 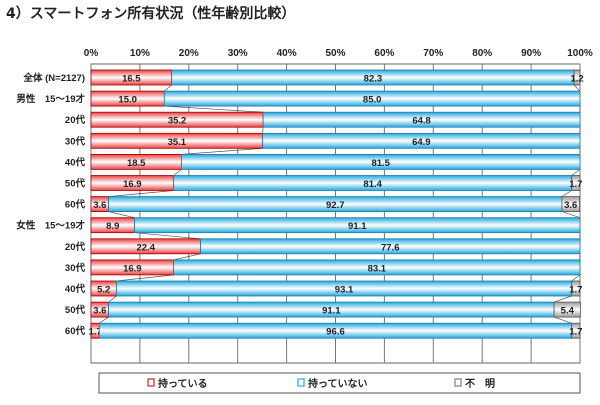 I want to click on category-label: 男性 15～19才, so click(x=50, y=99).